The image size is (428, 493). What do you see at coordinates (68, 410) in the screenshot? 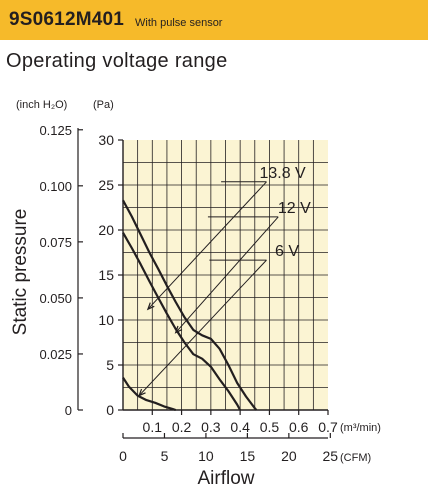
I see `y-tick-label-inch: 0` at bounding box center [68, 410].